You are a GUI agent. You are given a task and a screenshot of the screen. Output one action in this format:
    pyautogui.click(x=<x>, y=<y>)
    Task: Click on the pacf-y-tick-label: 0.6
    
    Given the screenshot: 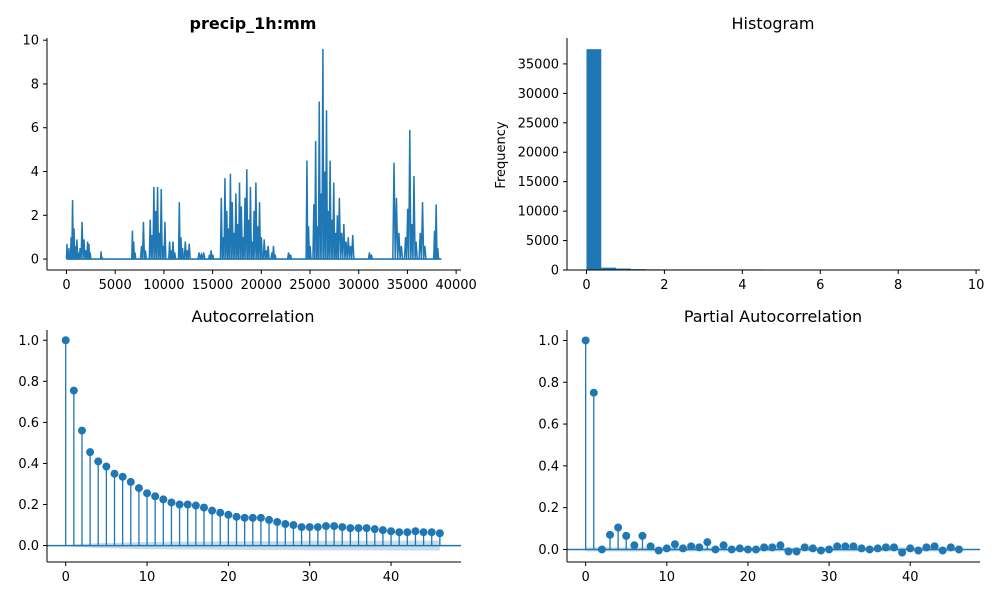 What is the action you would take?
    pyautogui.click(x=548, y=425)
    